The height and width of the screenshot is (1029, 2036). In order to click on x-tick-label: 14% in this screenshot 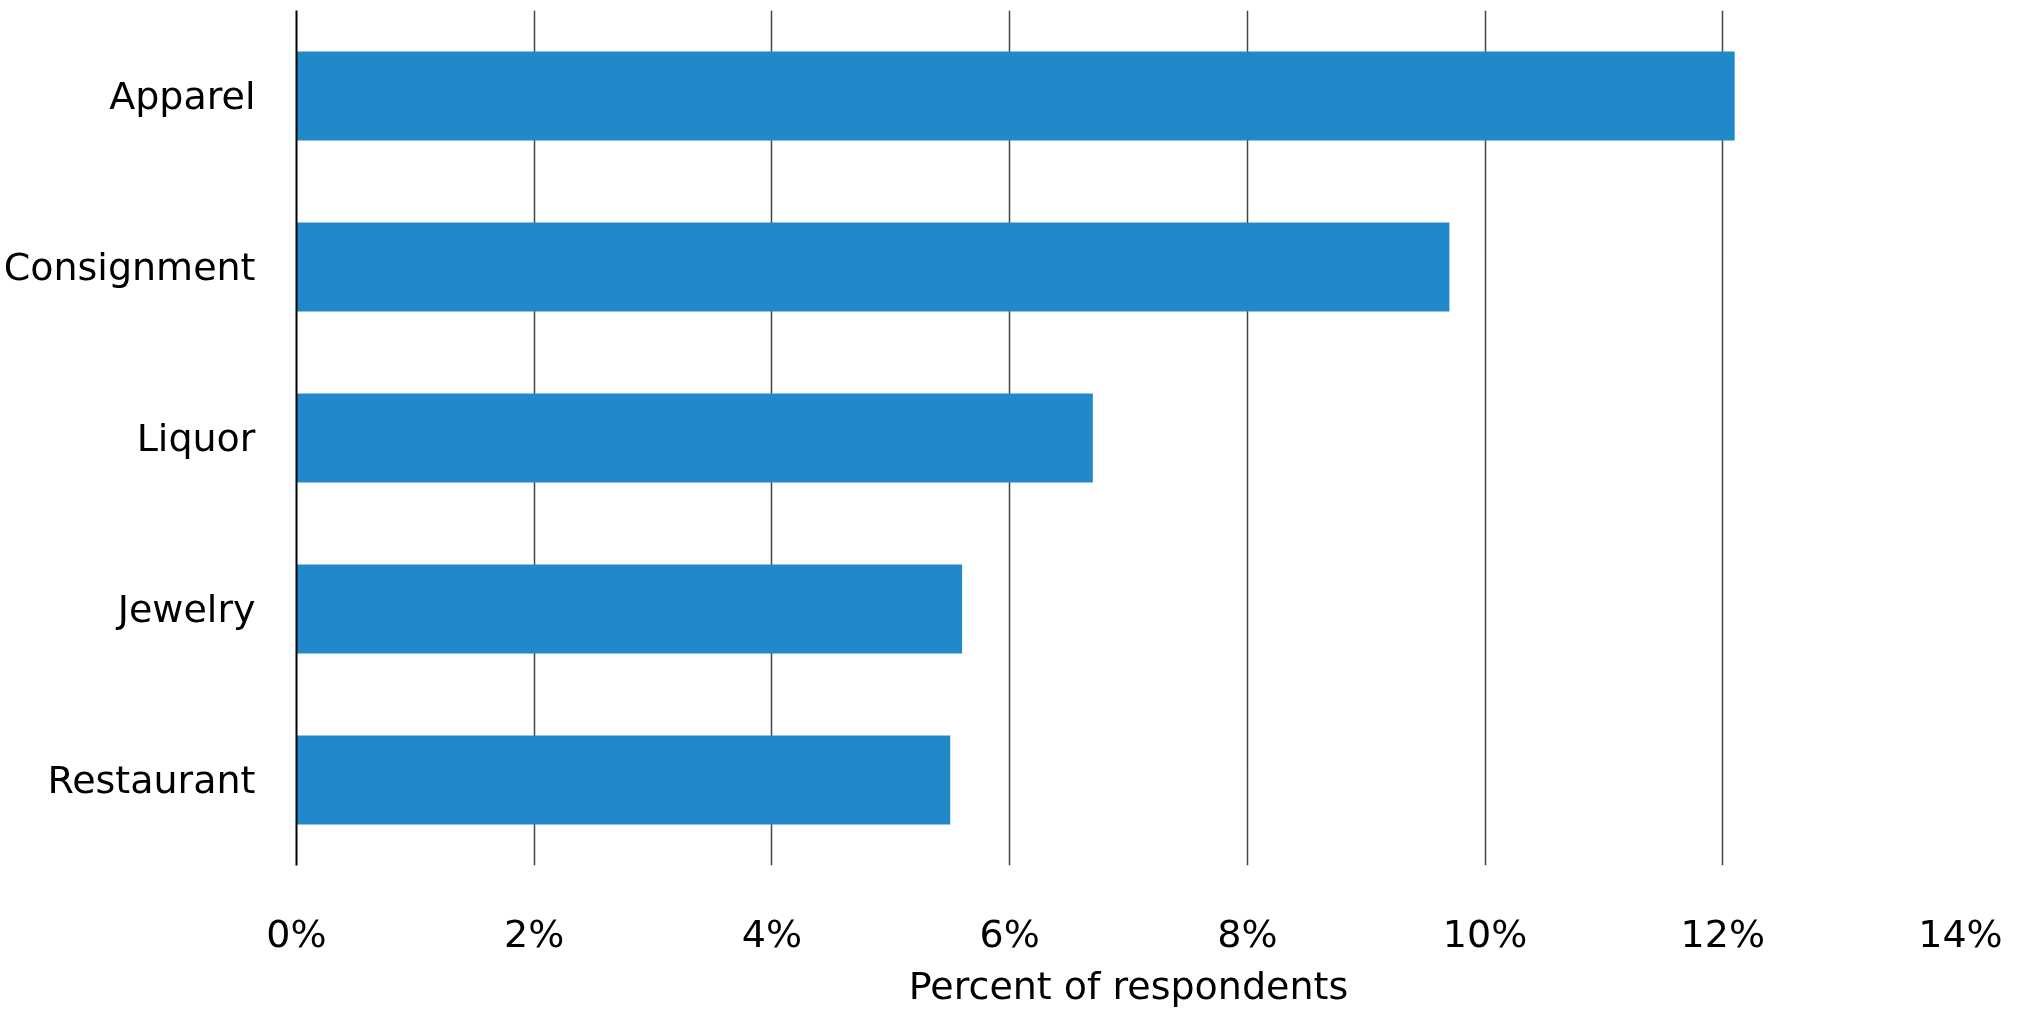, I will do `click(1960, 933)`.